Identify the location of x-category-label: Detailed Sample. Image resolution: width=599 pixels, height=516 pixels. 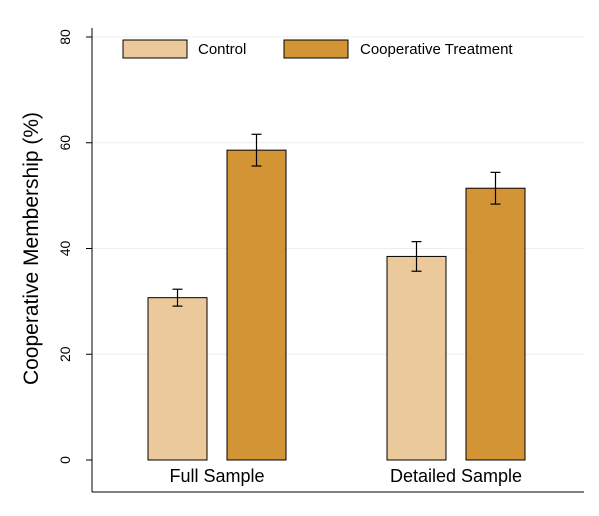
(456, 476).